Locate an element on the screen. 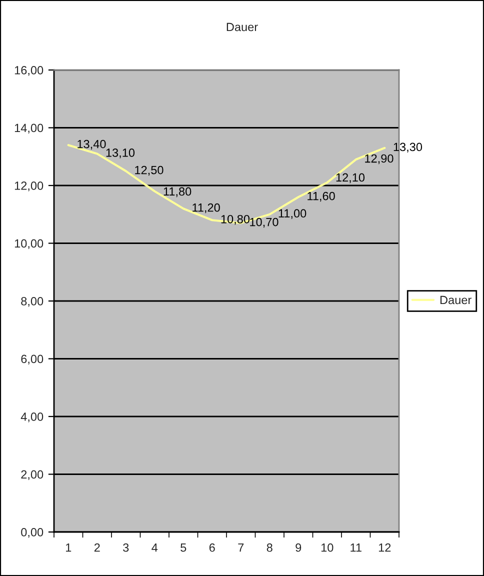 The image size is (484, 576). x-tick-label: 6 is located at coordinates (212, 547).